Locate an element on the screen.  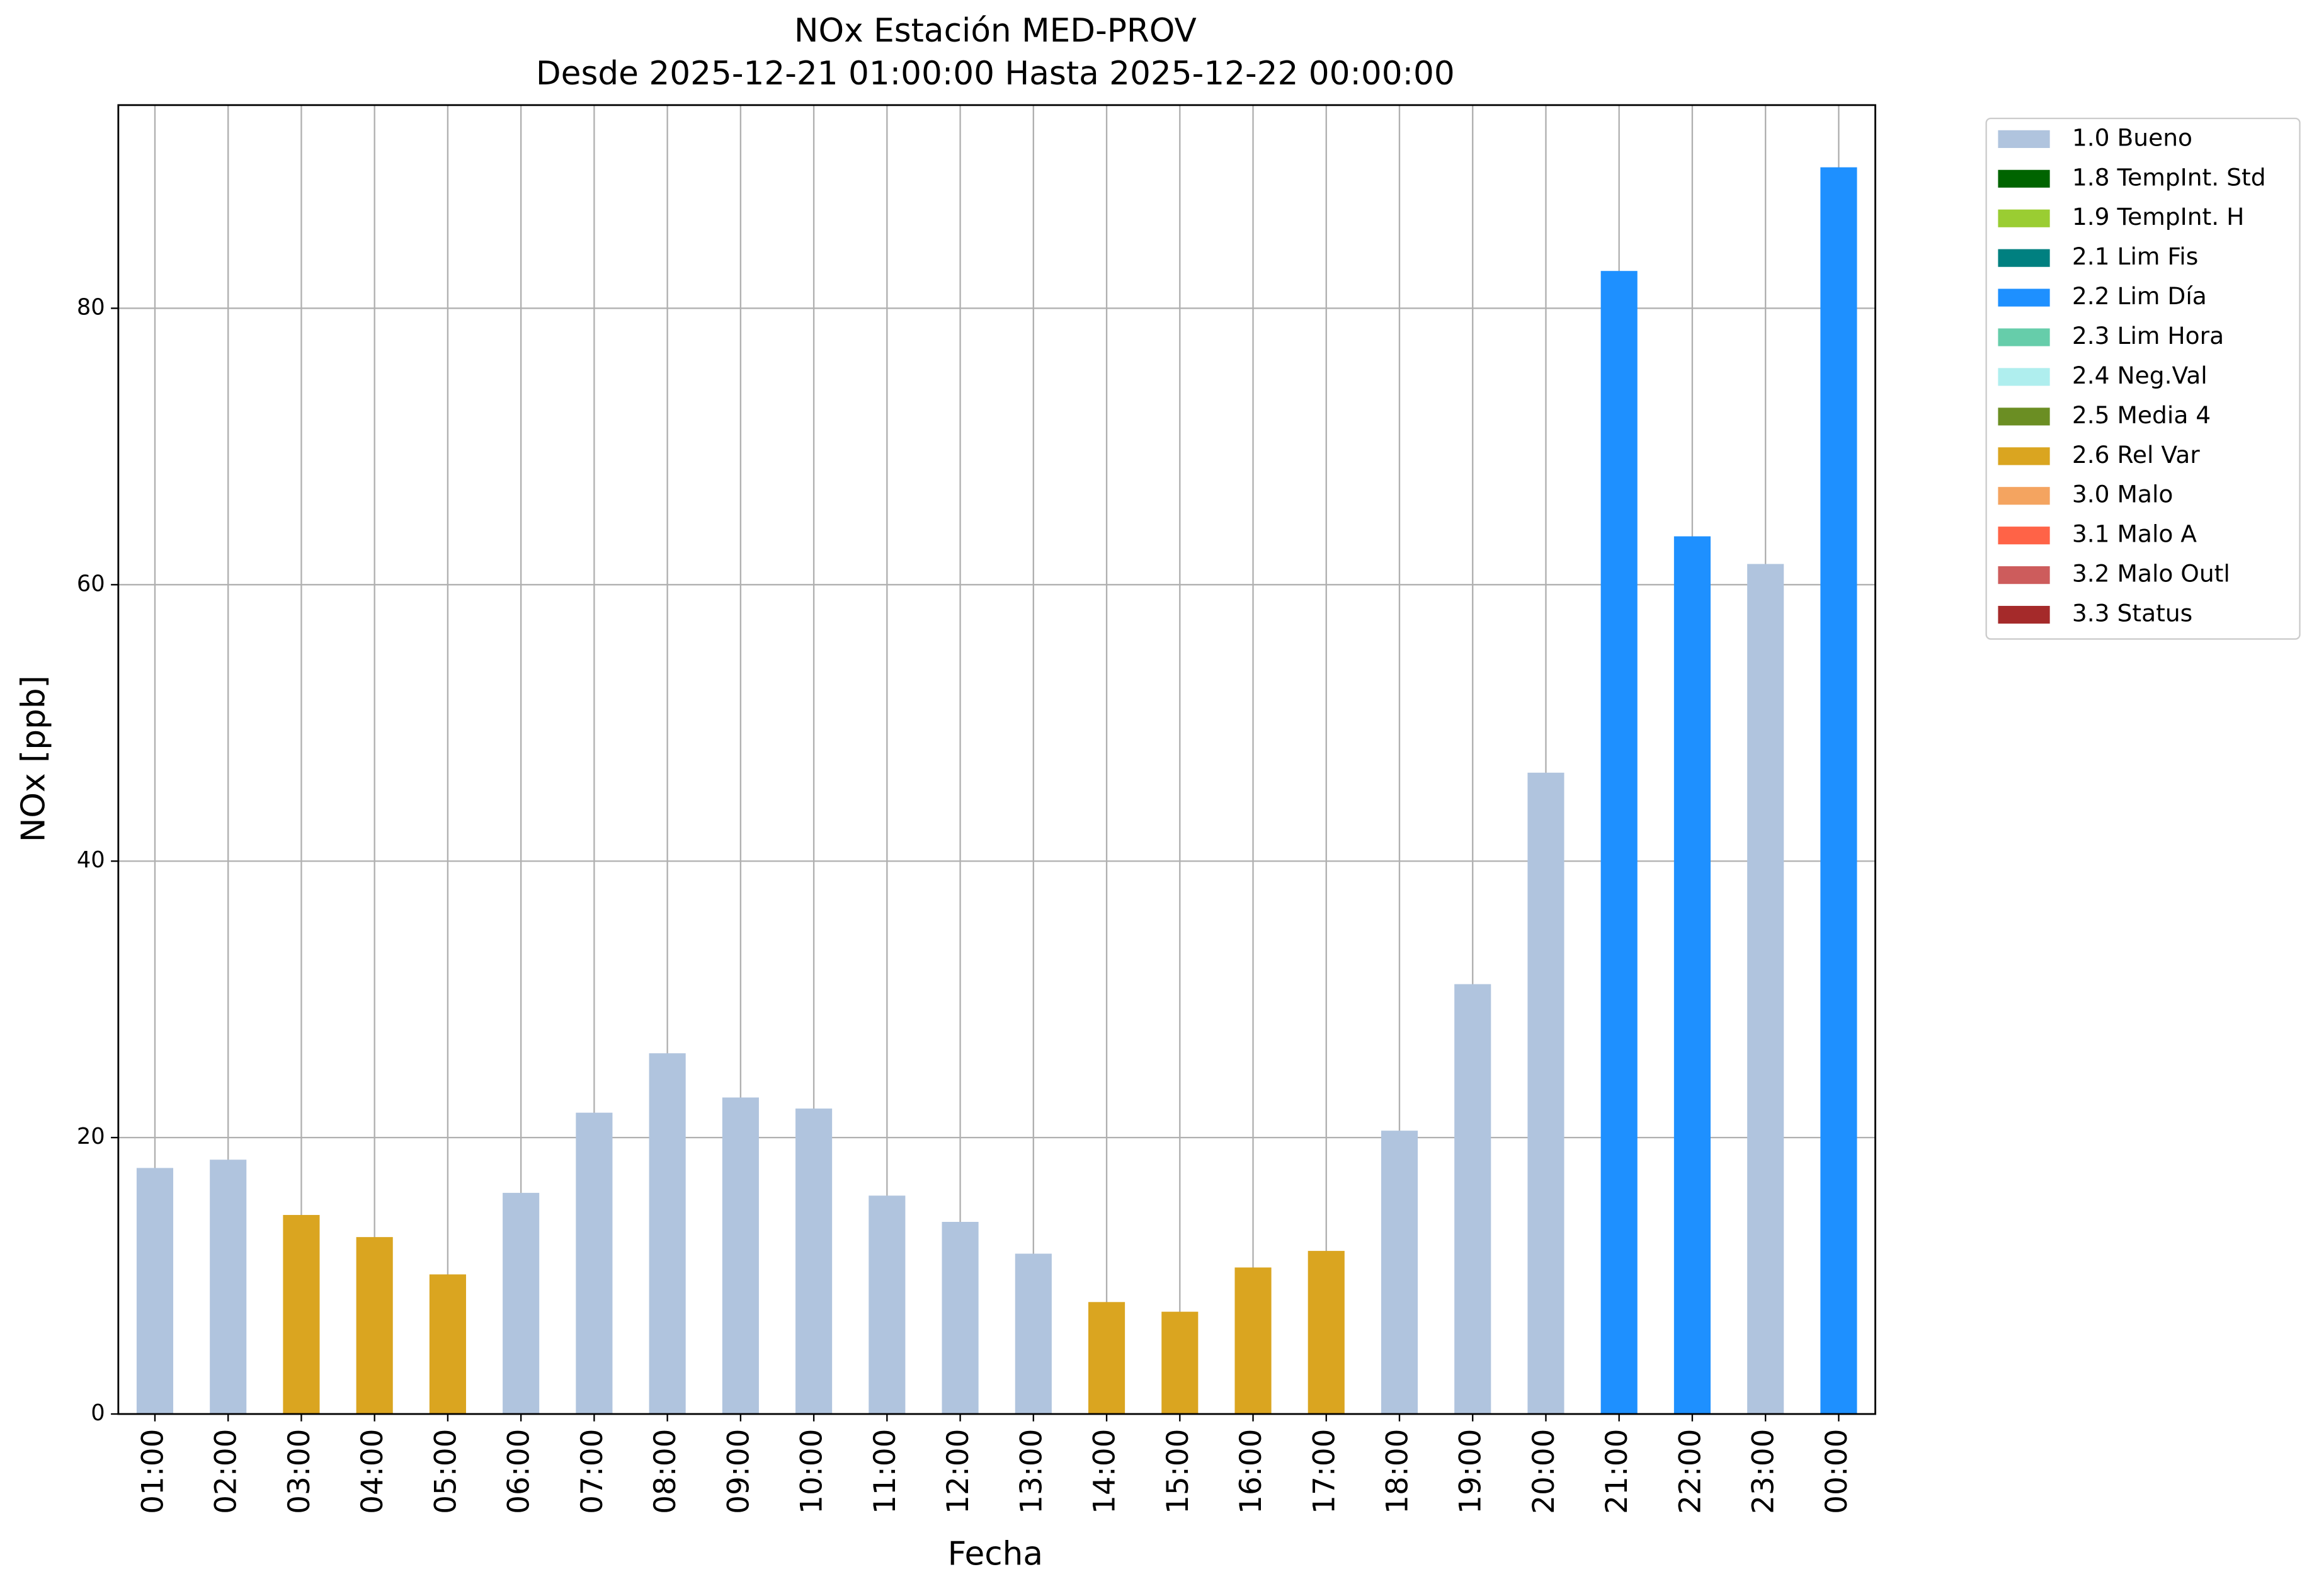
y-tick-label: 20 is located at coordinates (91, 1136).